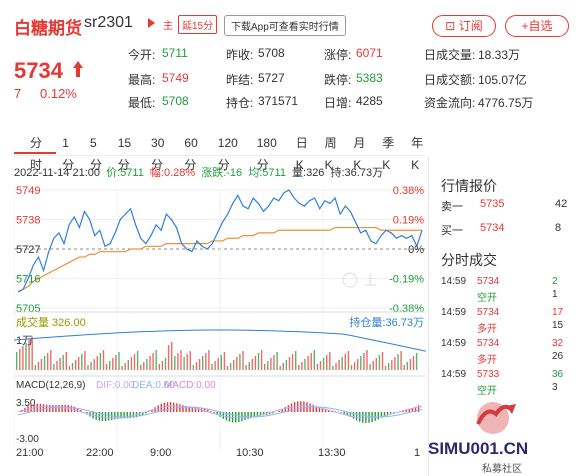 This screenshot has width=580, height=476. Describe the element at coordinates (452, 231) in the screenshot. I see `orderbook-label: 买一` at that location.